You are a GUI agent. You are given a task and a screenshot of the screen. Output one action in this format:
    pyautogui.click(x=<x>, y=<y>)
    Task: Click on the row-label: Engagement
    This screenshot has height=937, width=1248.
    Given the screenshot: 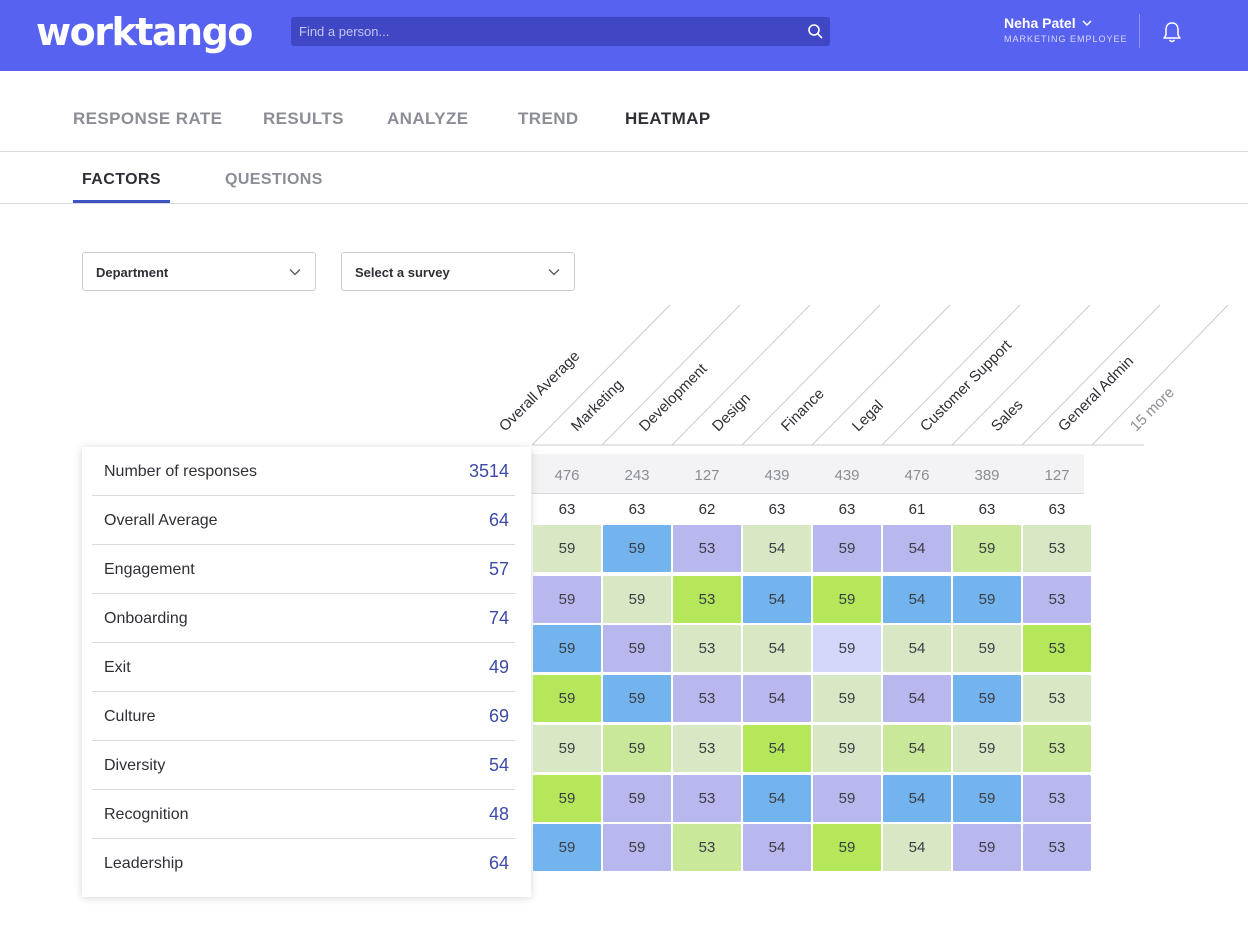 What is the action you would take?
    pyautogui.click(x=149, y=569)
    